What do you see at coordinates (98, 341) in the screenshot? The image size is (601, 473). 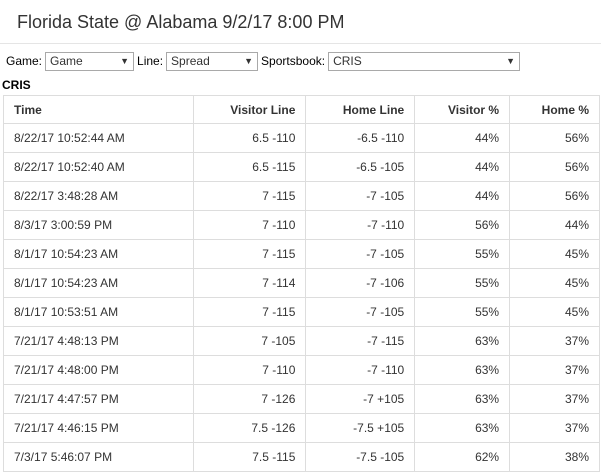 I see `cell-time: 7/21/17 4:48:13 PM` at bounding box center [98, 341].